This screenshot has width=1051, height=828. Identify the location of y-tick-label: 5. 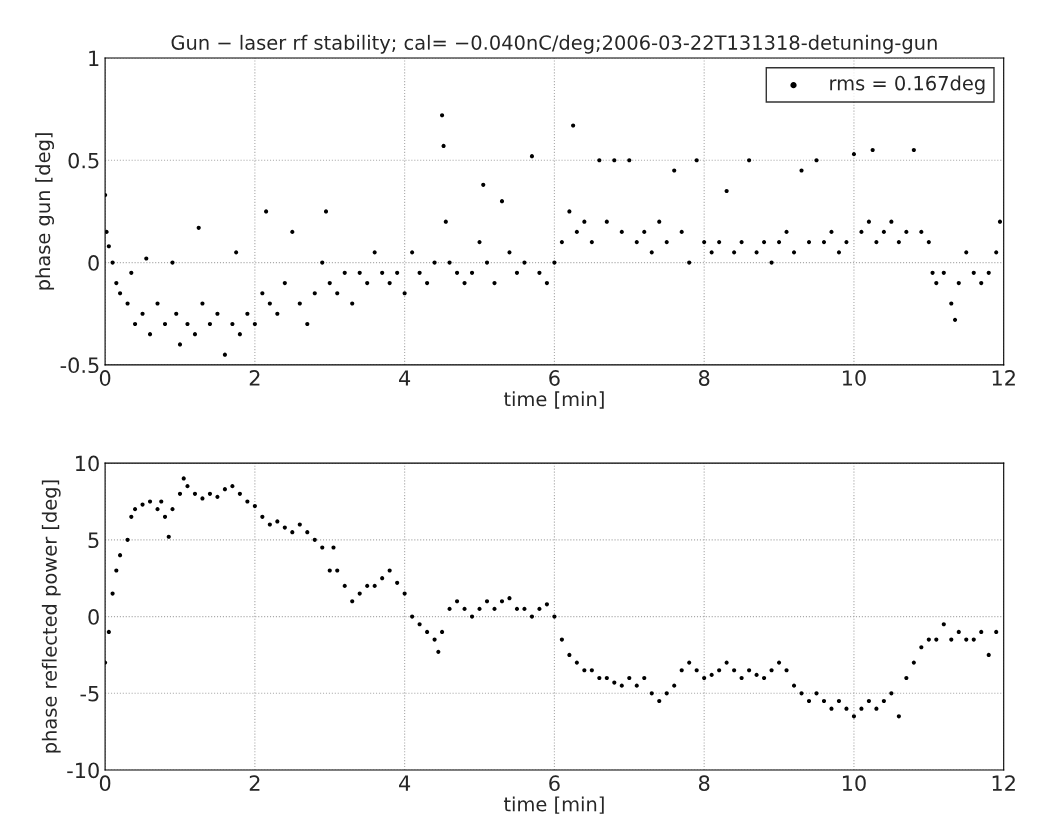
(93, 540).